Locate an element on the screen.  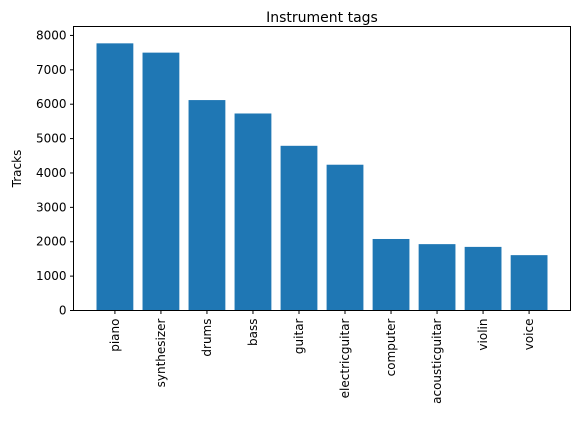
x-tick-label-piano: piano is located at coordinates (115, 335).